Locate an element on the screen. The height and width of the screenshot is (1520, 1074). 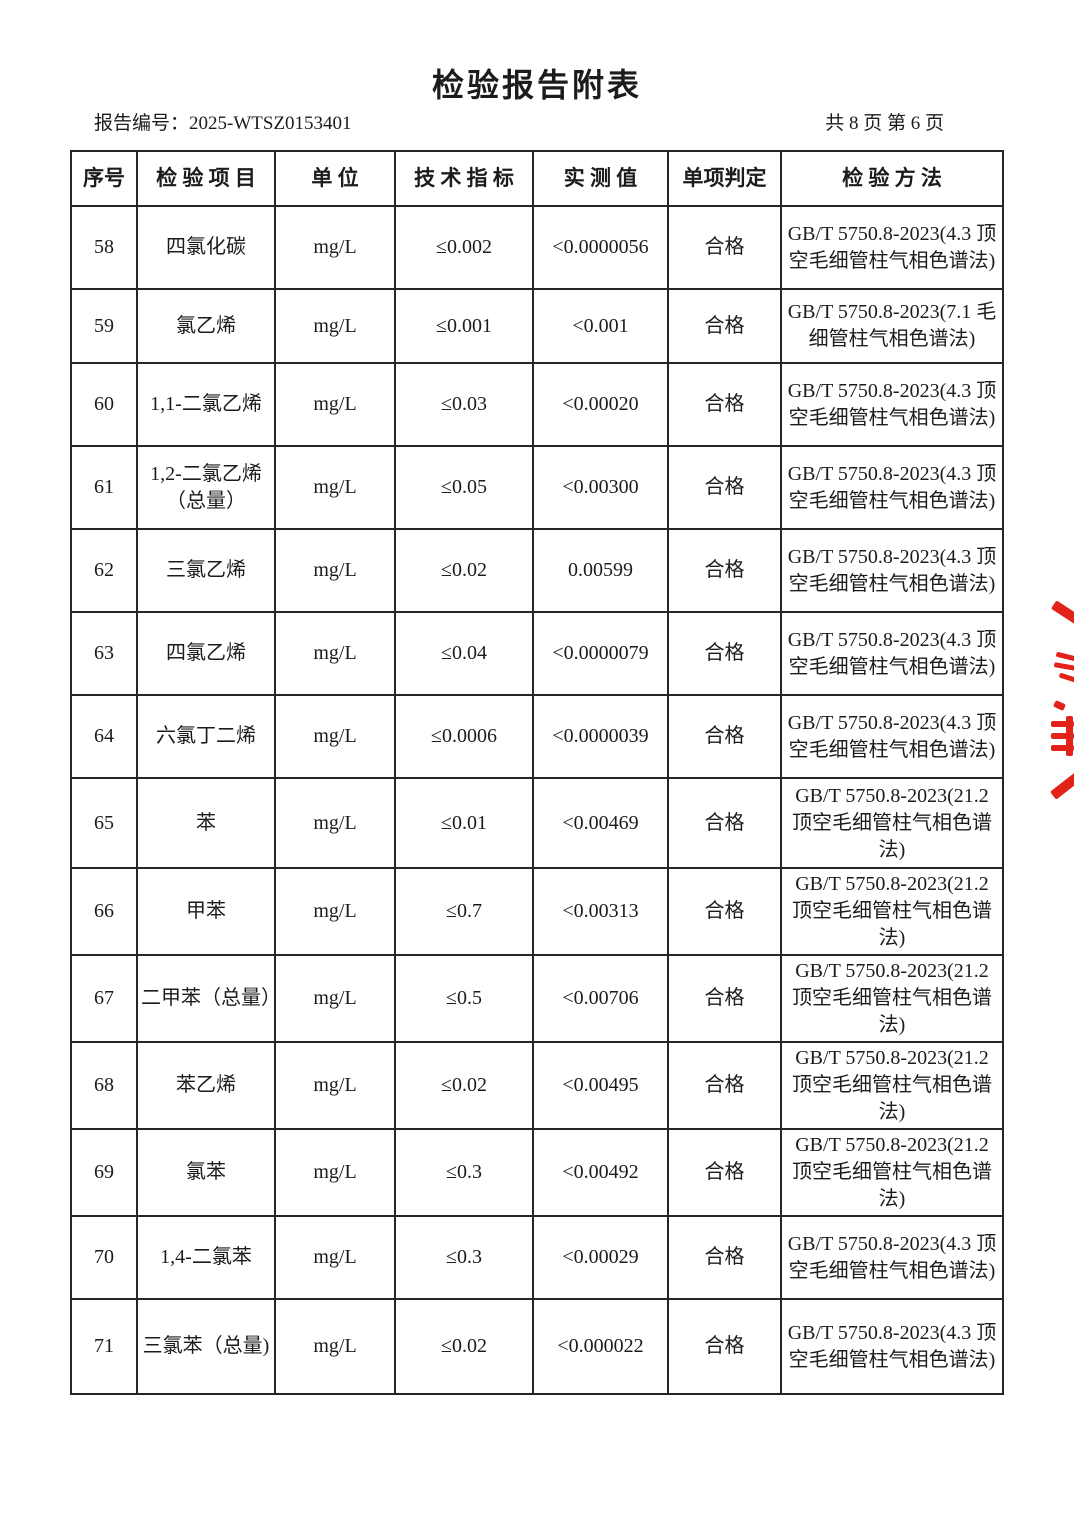
cell-no: 68 is located at coordinates (104, 1085).